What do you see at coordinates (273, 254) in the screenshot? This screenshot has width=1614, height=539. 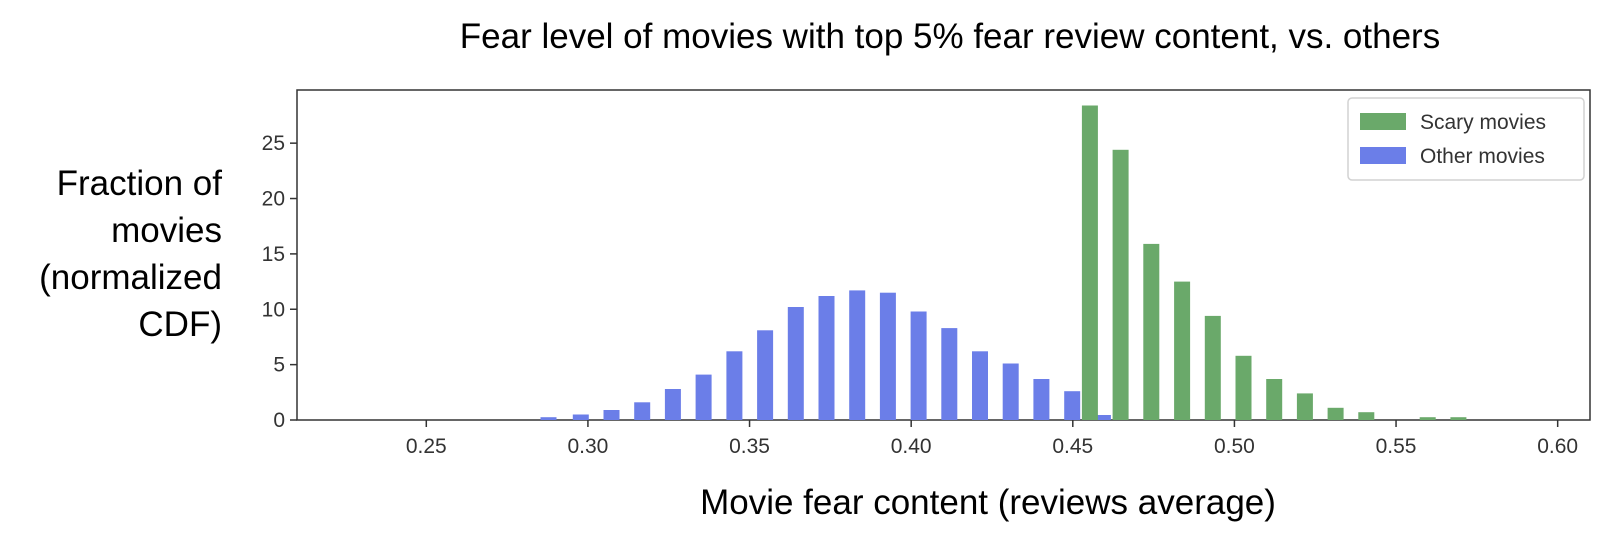 I see `y-tick-label: 15` at bounding box center [273, 254].